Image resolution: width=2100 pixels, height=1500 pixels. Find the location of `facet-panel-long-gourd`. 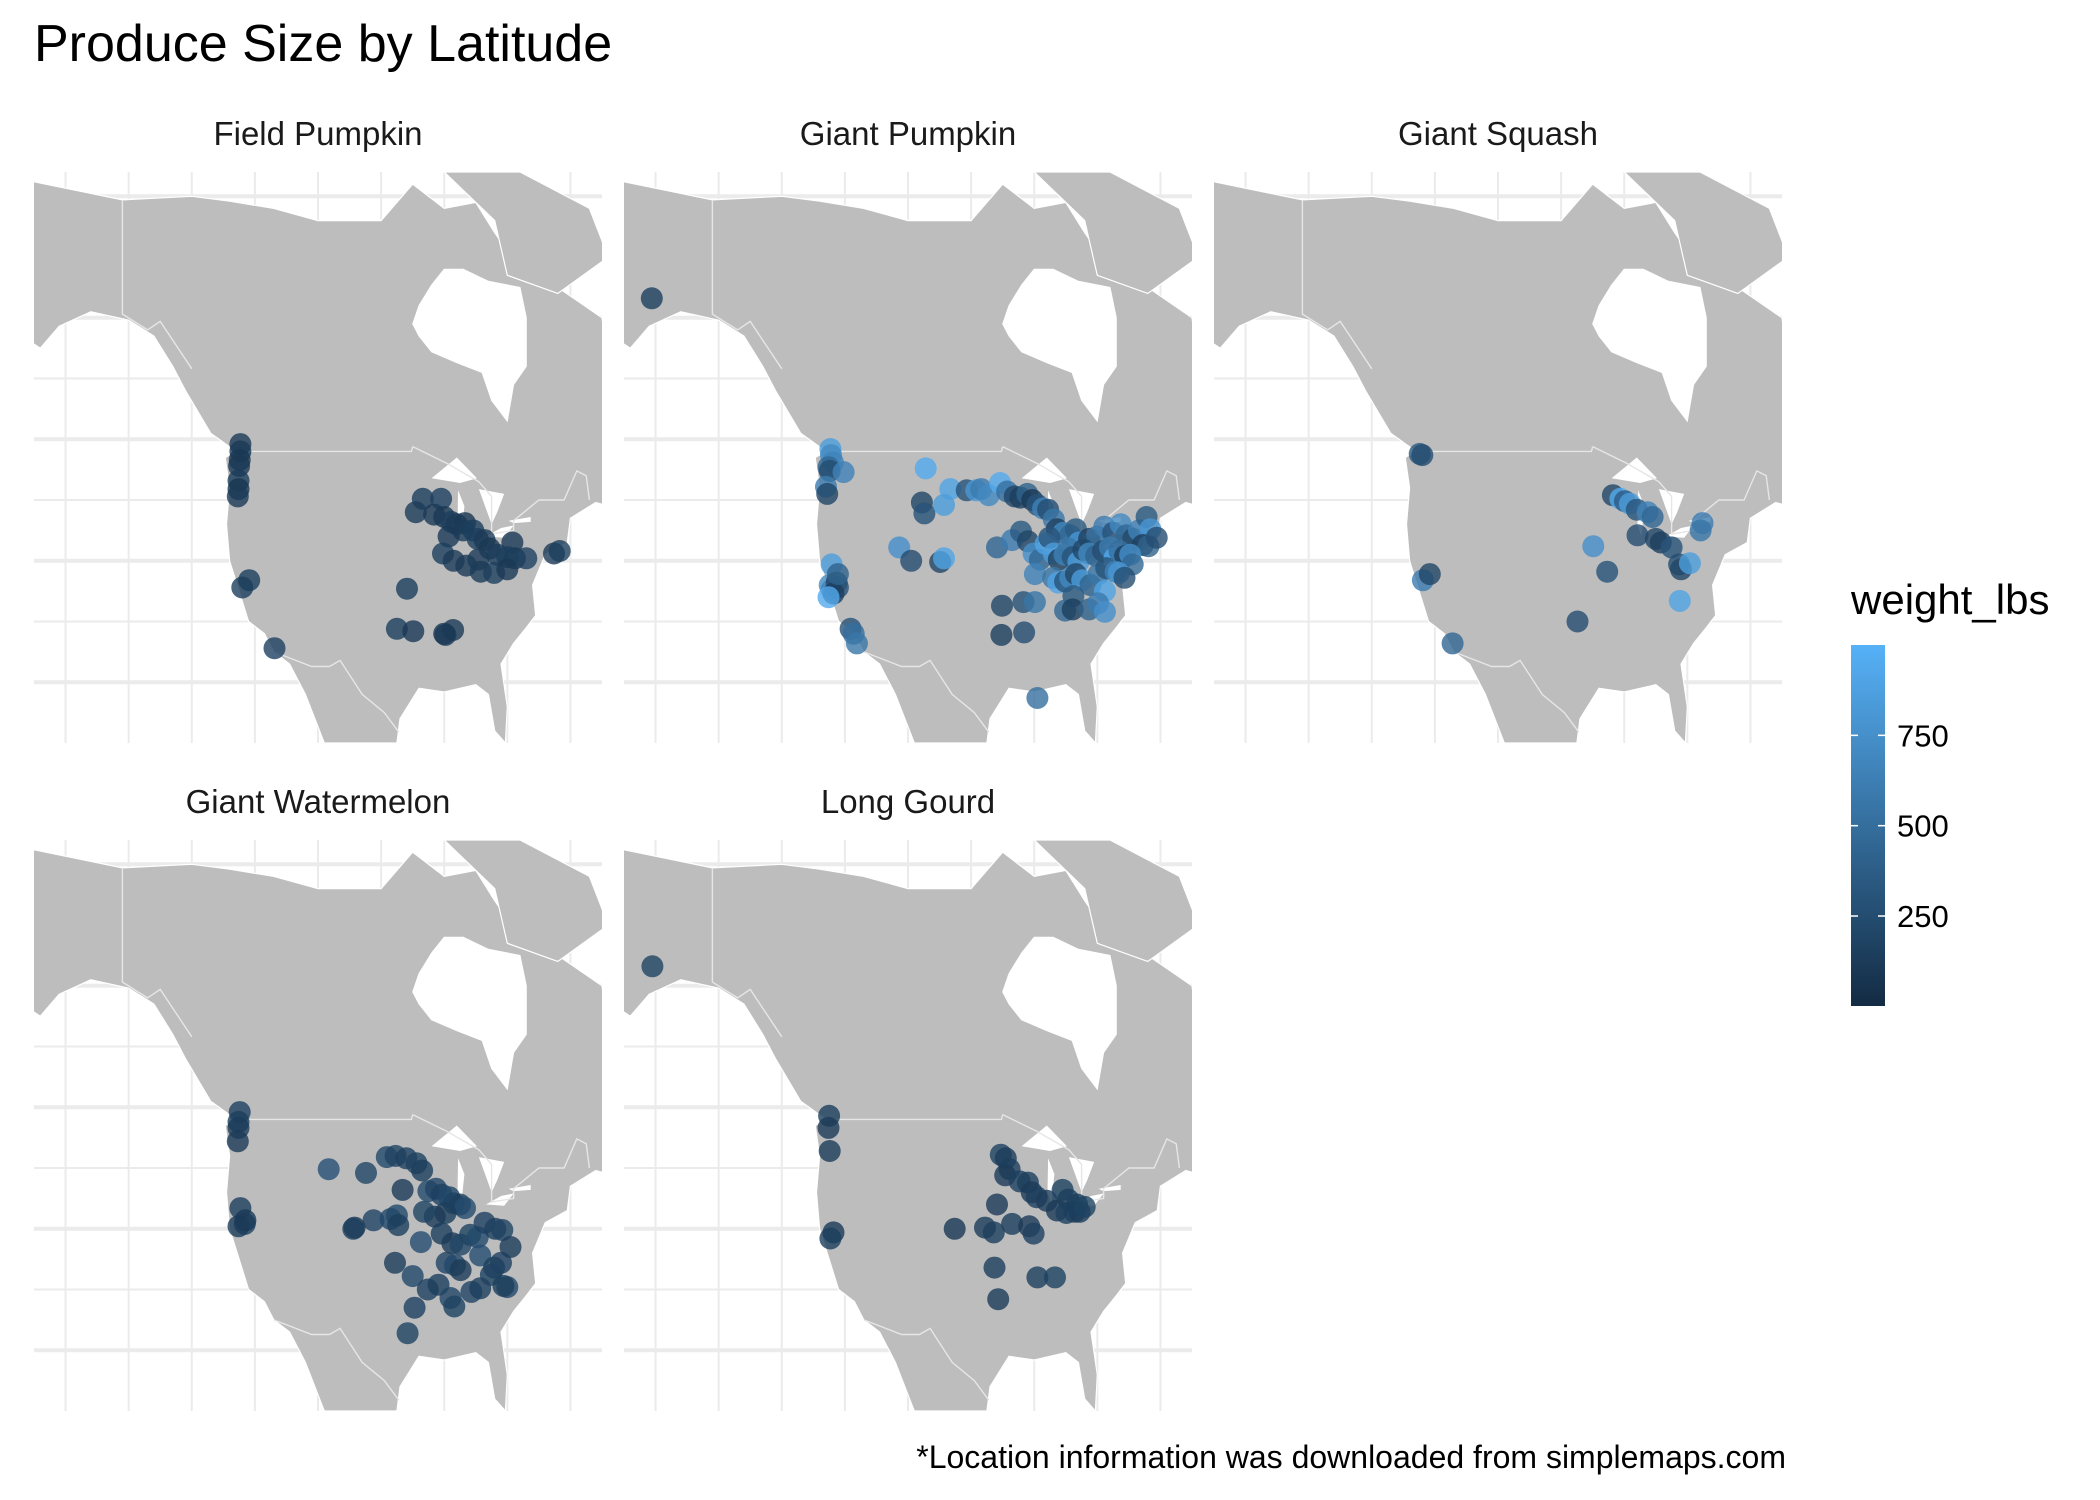

facet-panel-long-gourd is located at coordinates (946, 1125).